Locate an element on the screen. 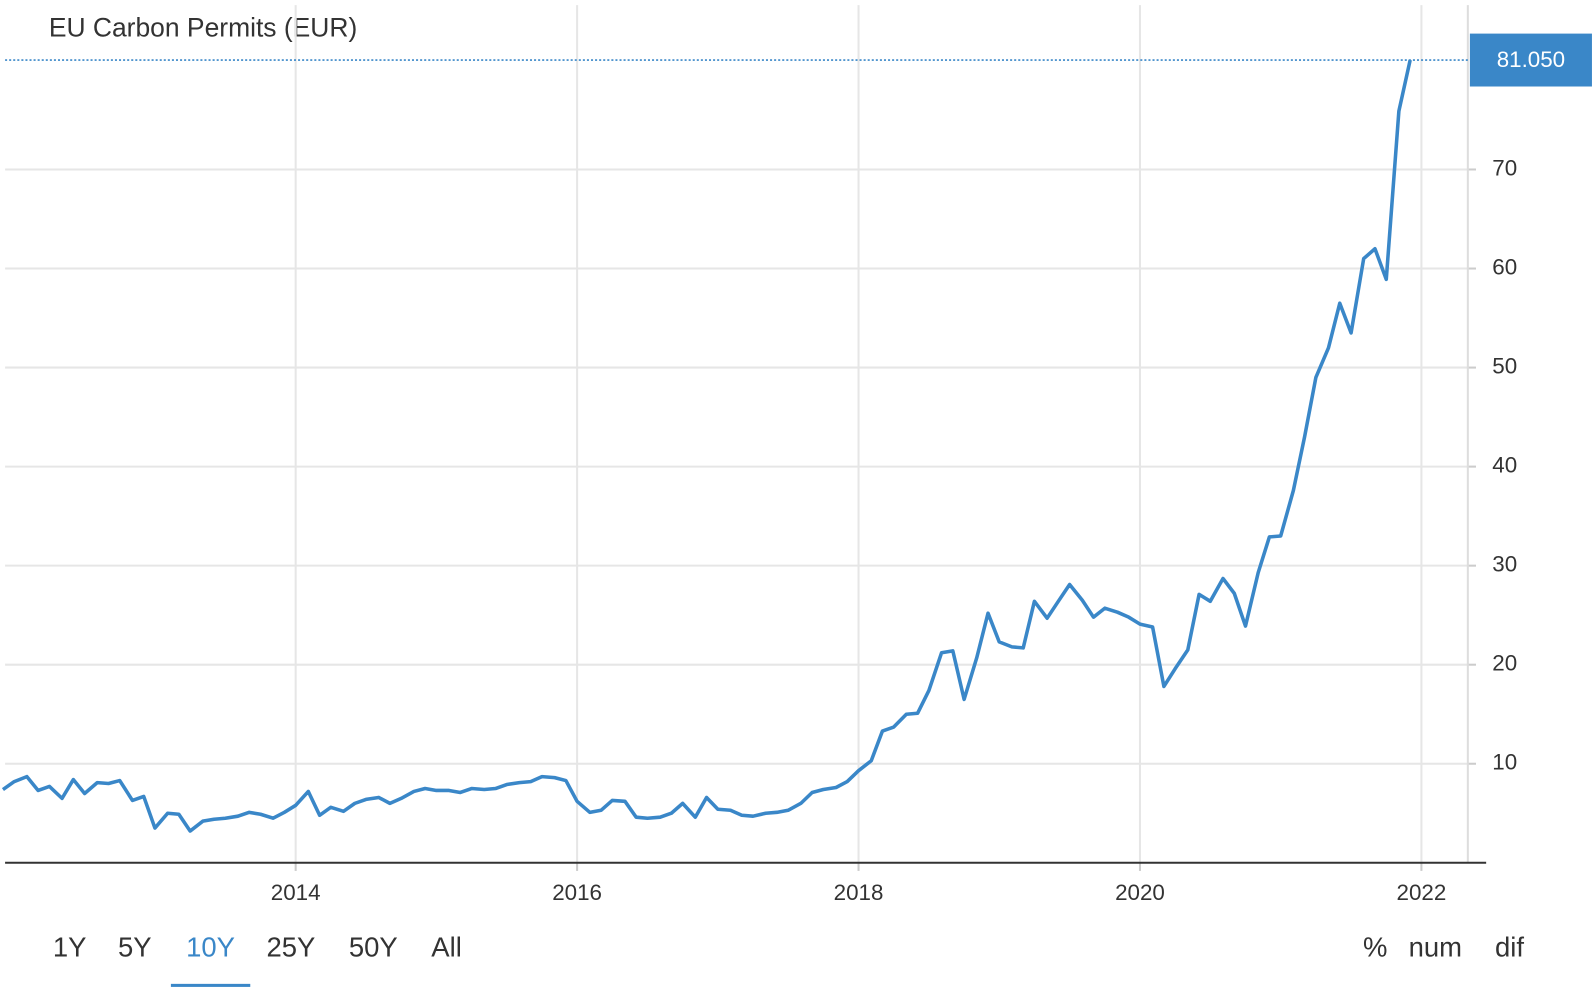 The image size is (1595, 992). y-tick-label: 60 is located at coordinates (1504, 266).